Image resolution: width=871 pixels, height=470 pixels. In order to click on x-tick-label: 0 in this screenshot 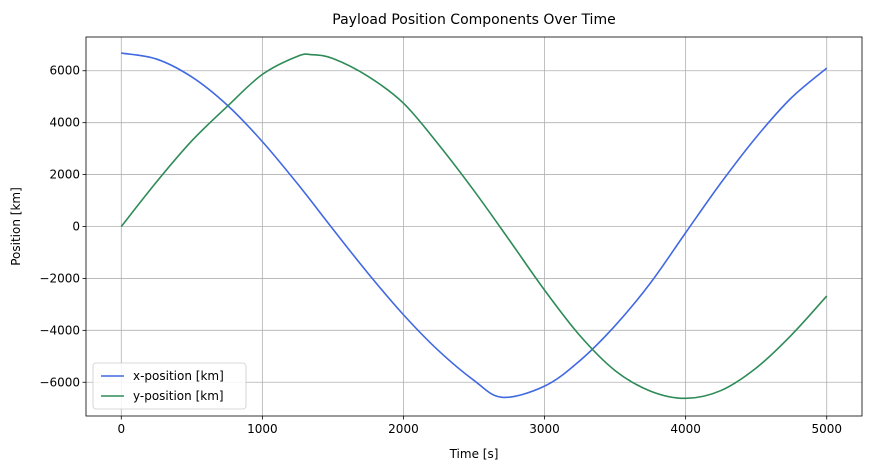, I will do `click(121, 429)`.